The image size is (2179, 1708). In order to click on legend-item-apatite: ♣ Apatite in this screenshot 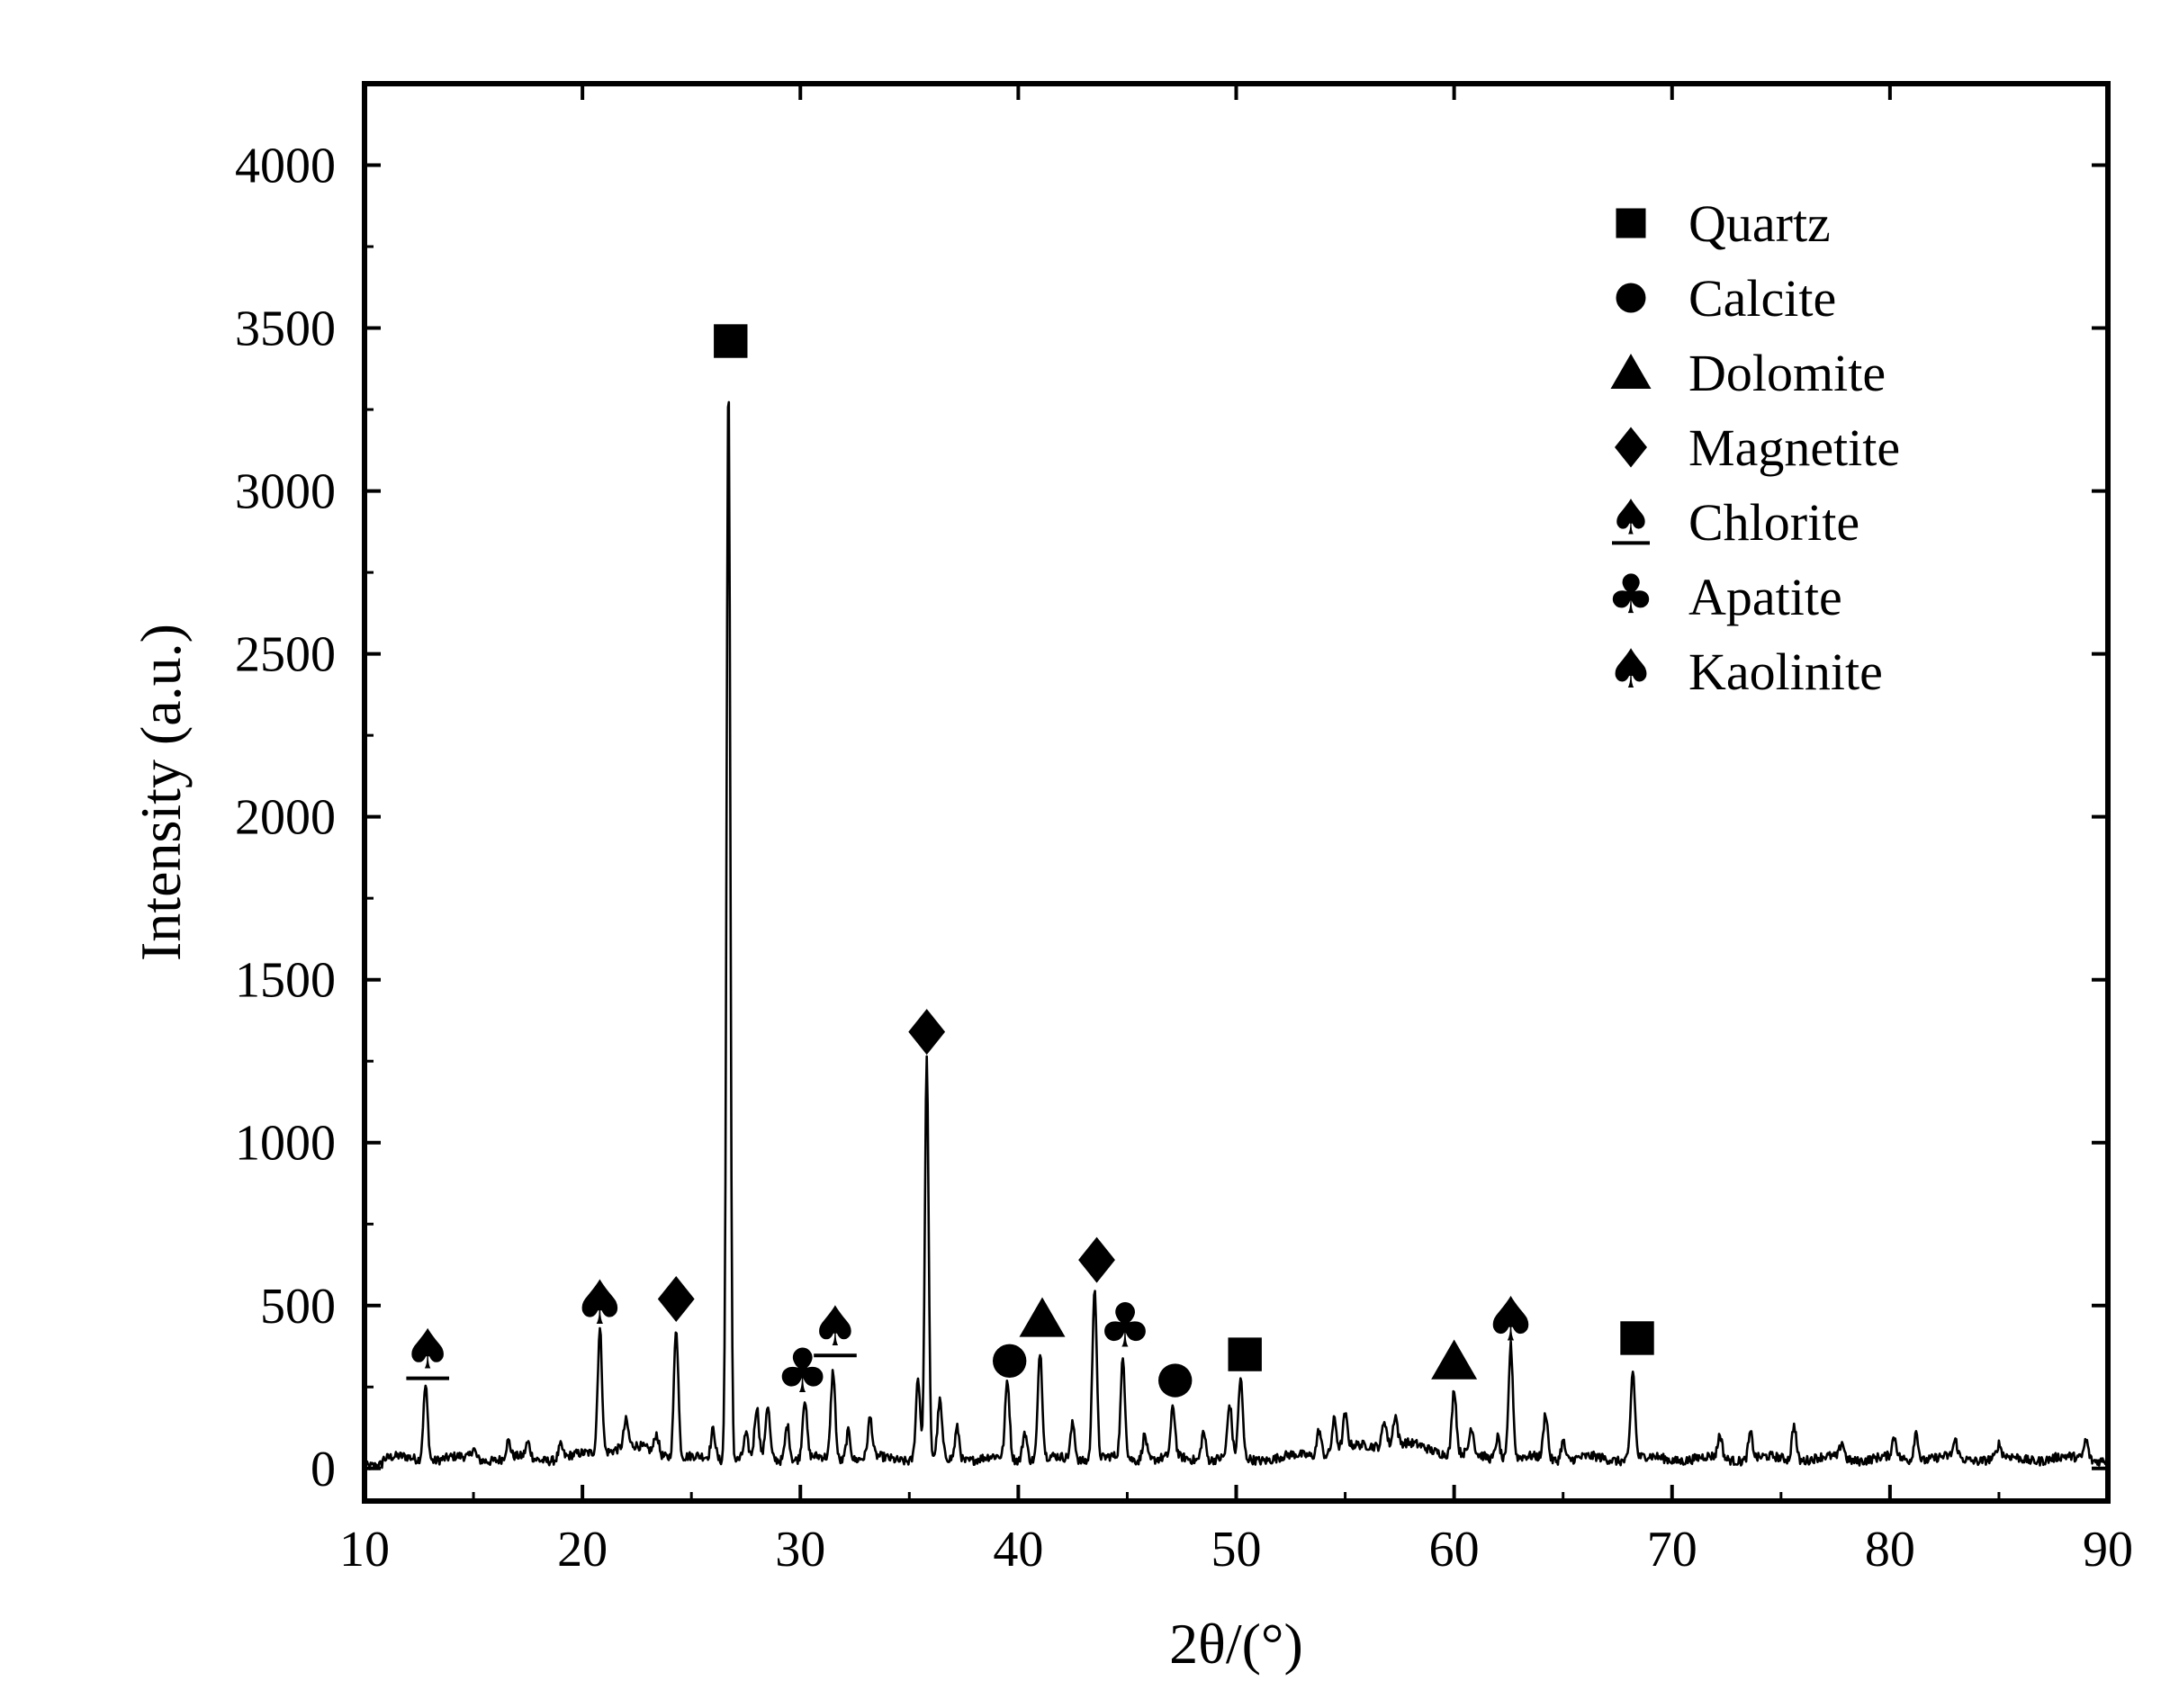, I will do `click(1724, 594)`.